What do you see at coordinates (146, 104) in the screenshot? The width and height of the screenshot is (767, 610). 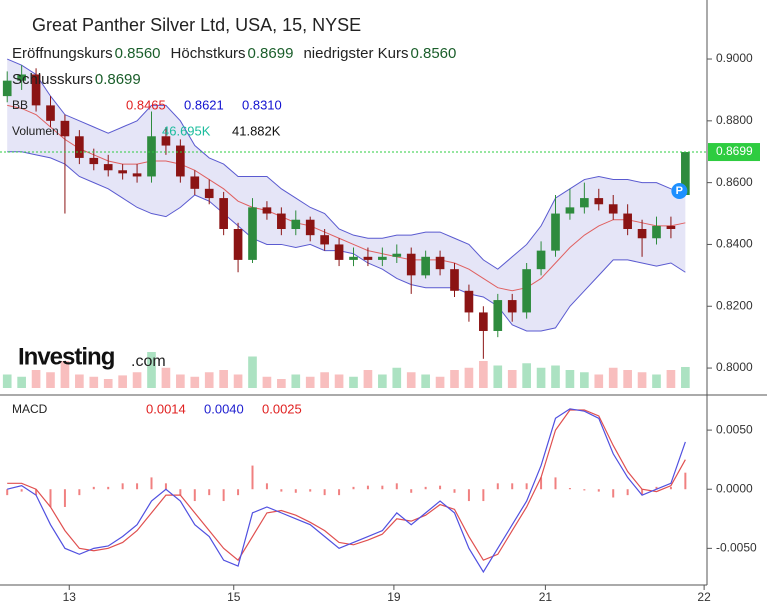 I see `bb-value: 0.8465` at bounding box center [146, 104].